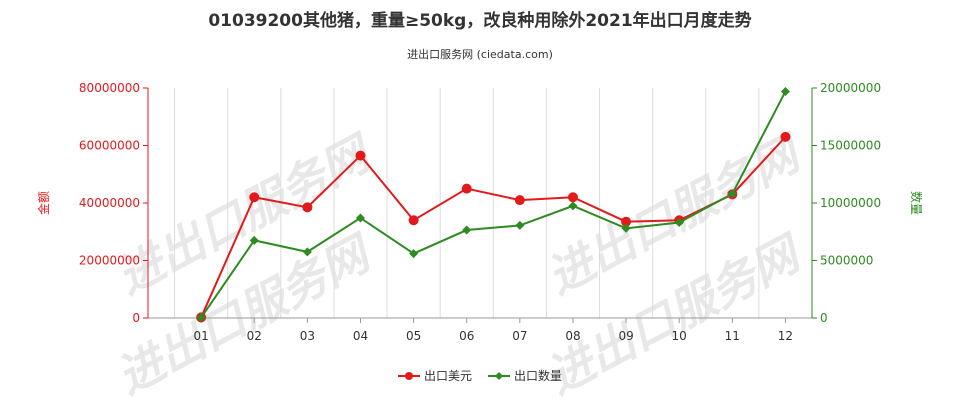  Describe the element at coordinates (846, 261) in the screenshot. I see `y-right-tick-label: 5000000` at that location.